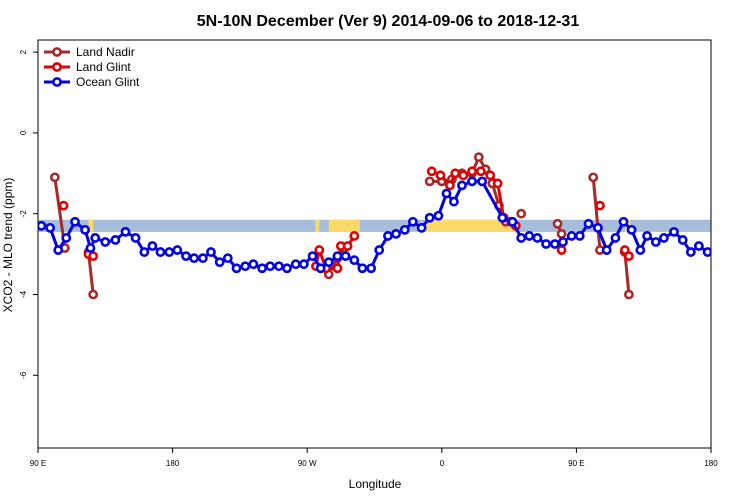 The image size is (750, 500). I want to click on legend-item-land-glint: Land Glint, so click(87, 67).